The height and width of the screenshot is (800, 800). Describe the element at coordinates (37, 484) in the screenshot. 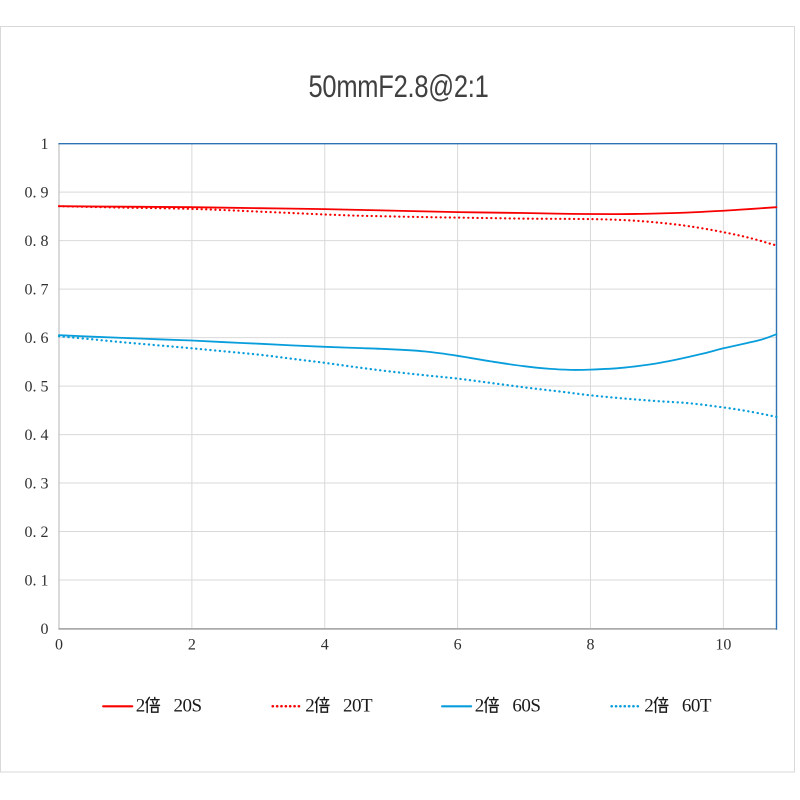

I see `svg-text: 0. 3` at that location.